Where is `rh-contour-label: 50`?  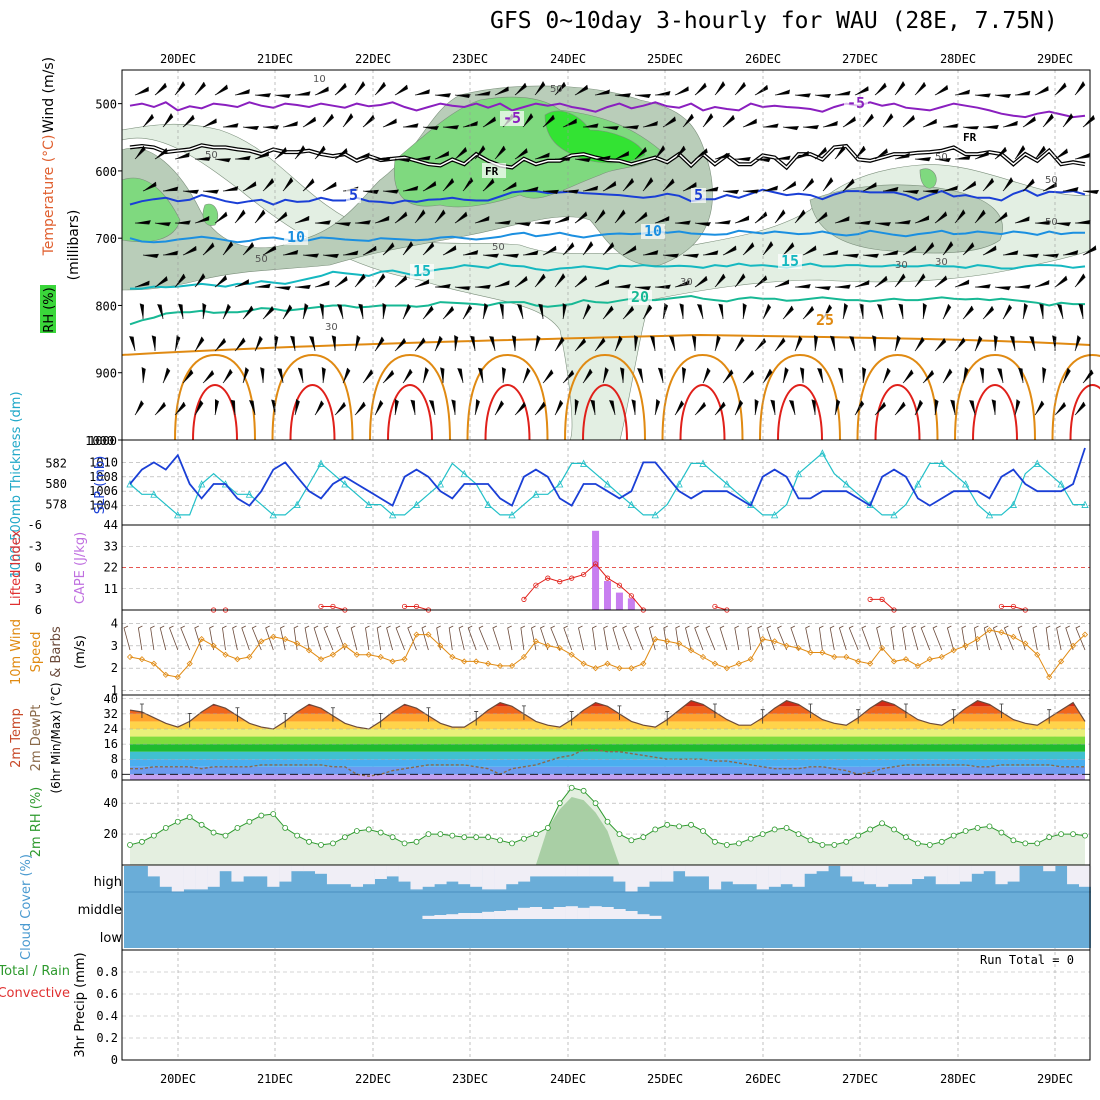 rh-contour-label: 50 is located at coordinates (211, 155).